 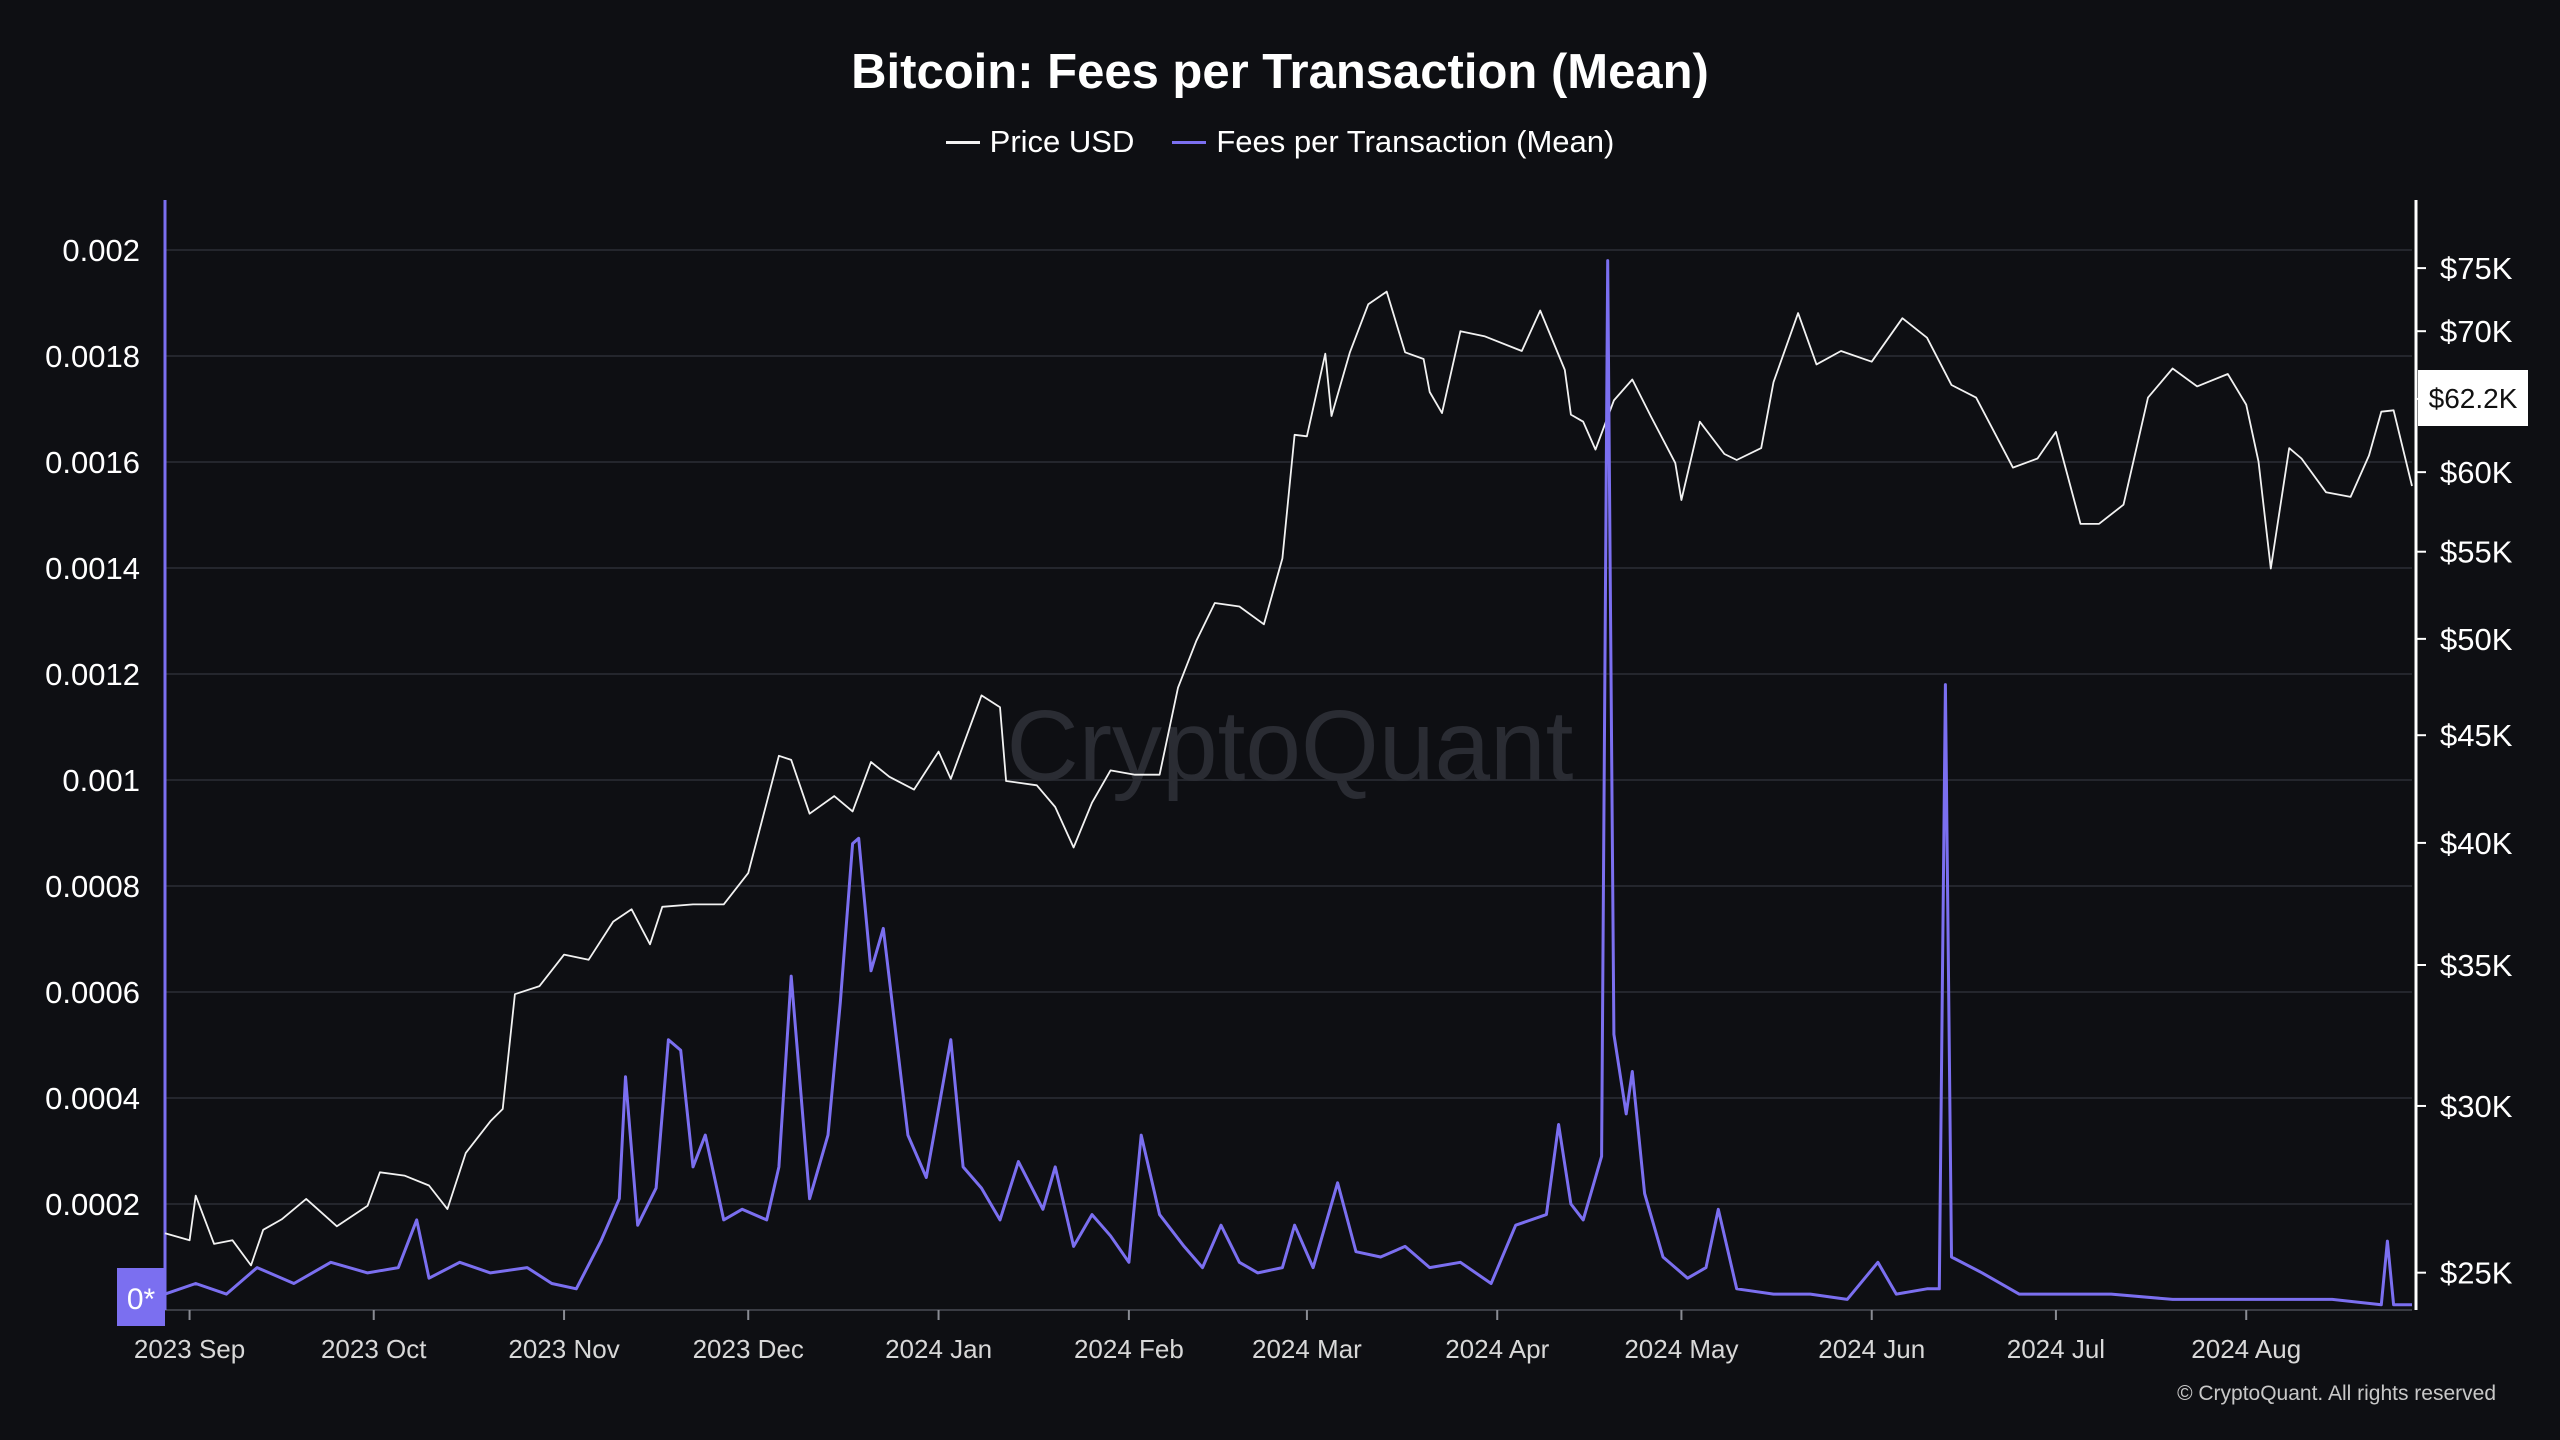 What do you see at coordinates (374, 1349) in the screenshot?
I see `x-tick-label: 2023 Oct` at bounding box center [374, 1349].